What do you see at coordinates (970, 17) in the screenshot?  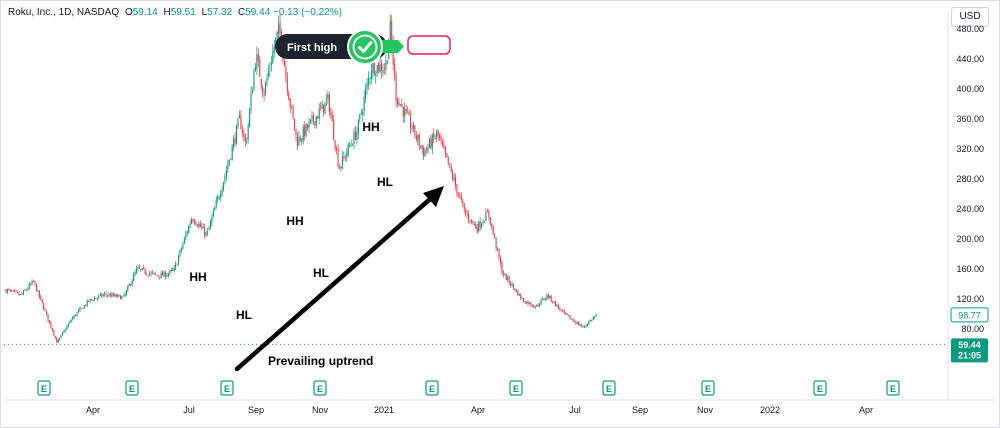 I see `currency-button: USD` at bounding box center [970, 17].